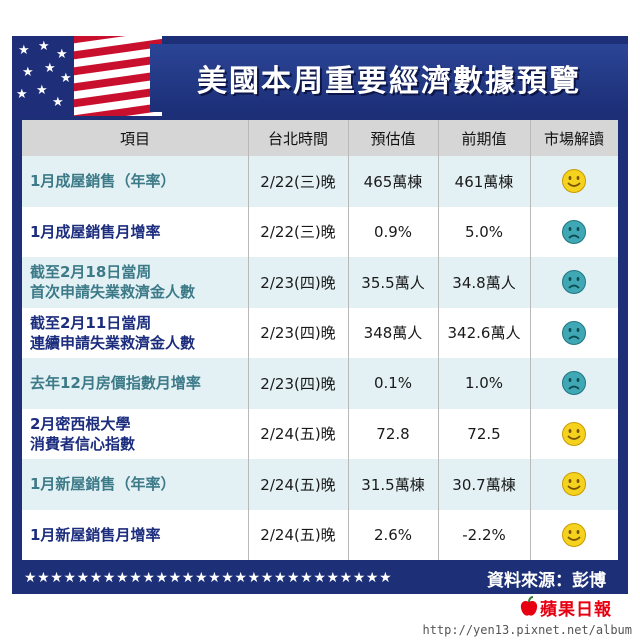  Describe the element at coordinates (113, 342) in the screenshot. I see `item-name-line: 連續申請失業救濟金人數` at that location.